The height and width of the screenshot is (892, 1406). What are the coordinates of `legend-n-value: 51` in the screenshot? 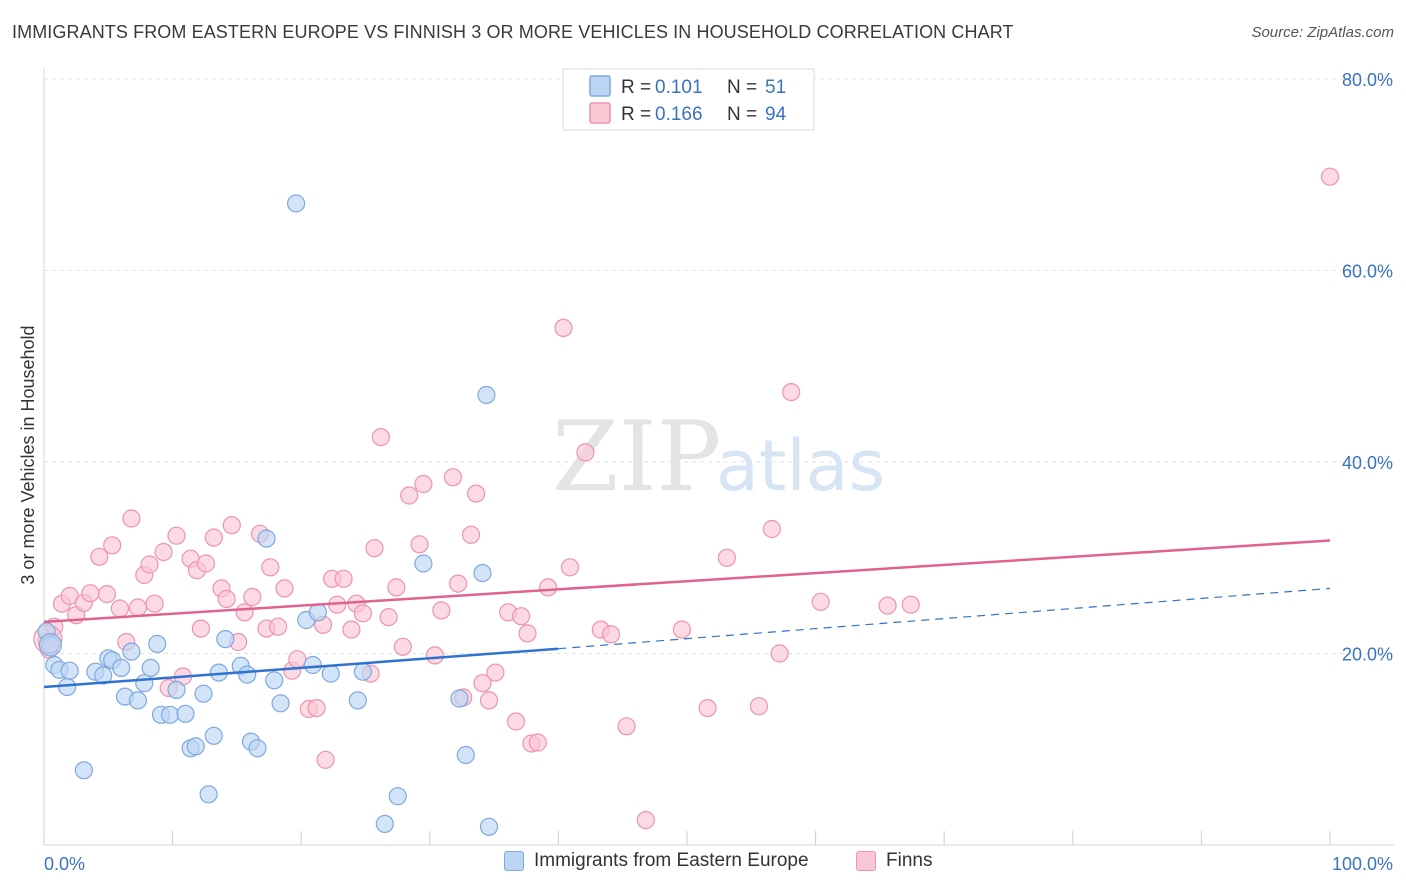 It's located at (775, 87).